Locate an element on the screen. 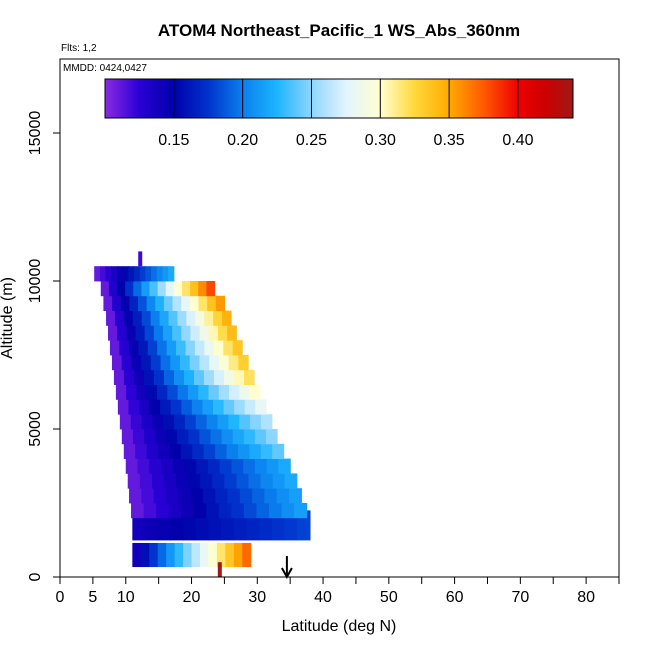 This screenshot has height=650, width=650. colorbar-tick-label: 0.25 is located at coordinates (311, 140).